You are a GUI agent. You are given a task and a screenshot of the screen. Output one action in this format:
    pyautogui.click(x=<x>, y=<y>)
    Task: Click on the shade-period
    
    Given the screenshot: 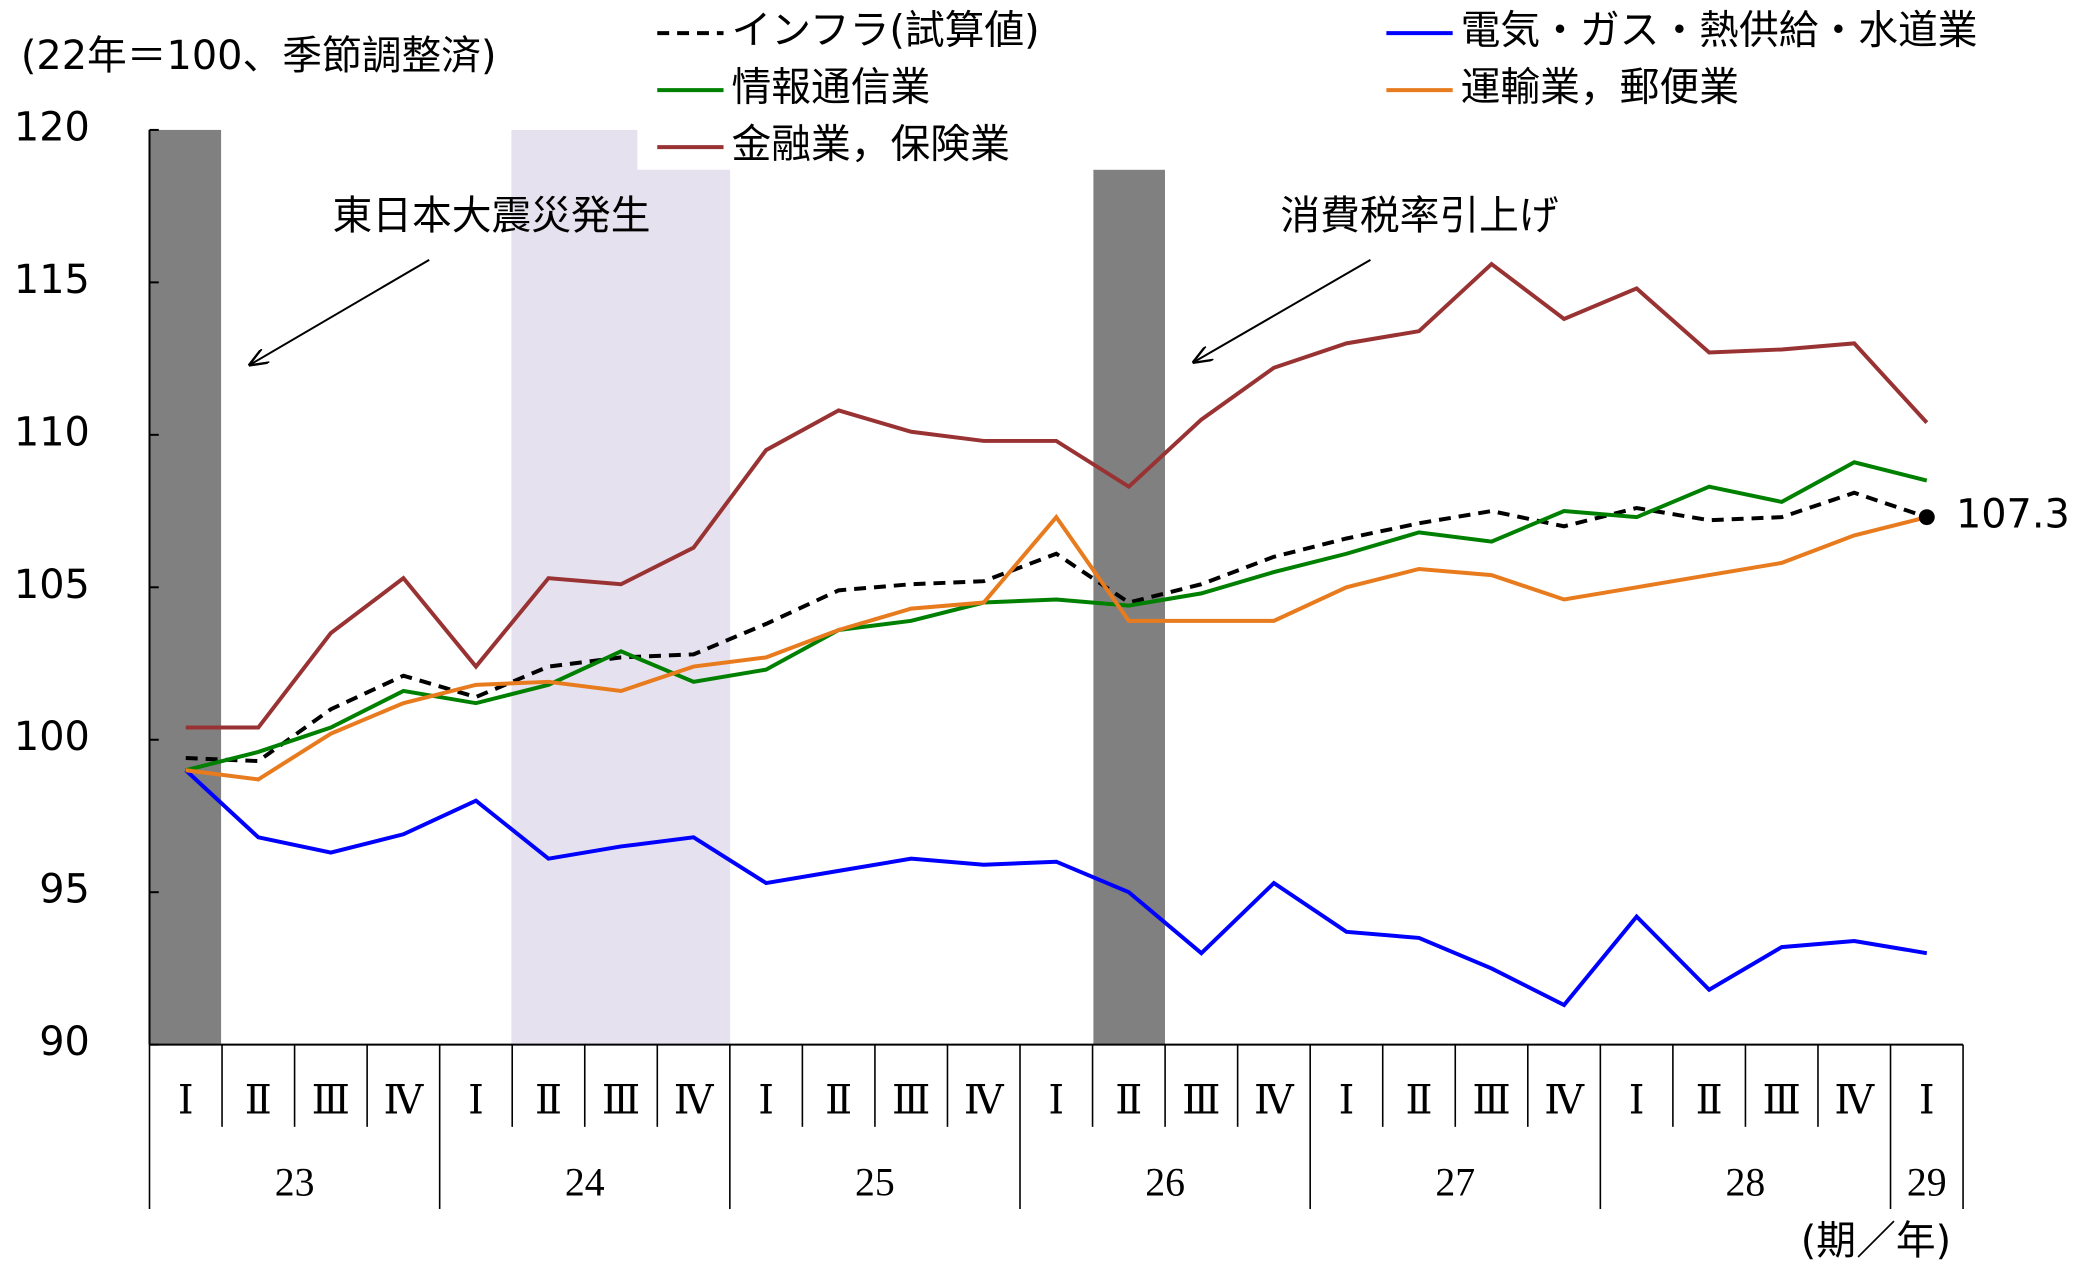 What is the action you would take?
    pyautogui.click(x=621, y=587)
    